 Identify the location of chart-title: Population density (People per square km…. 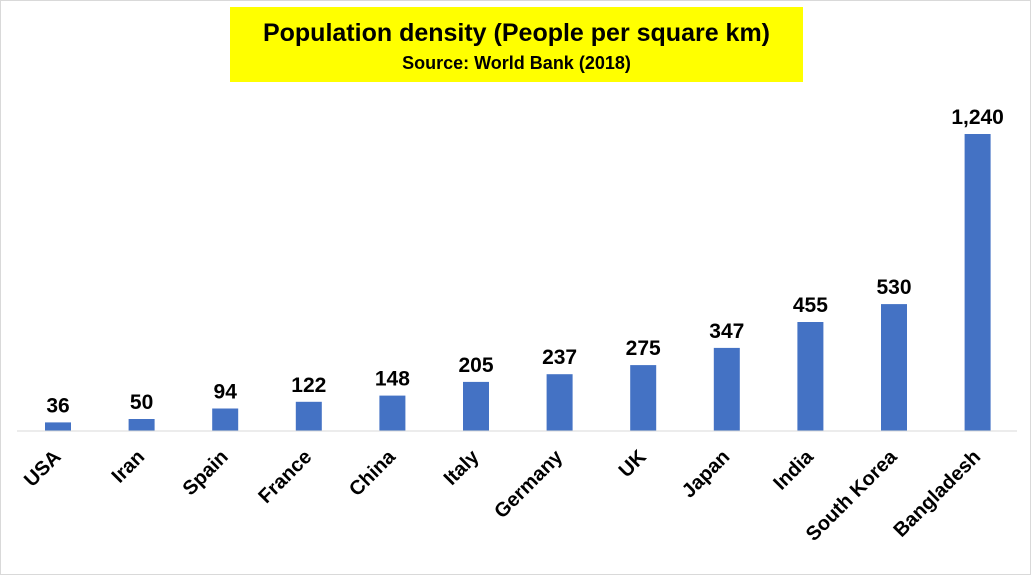
(516, 33).